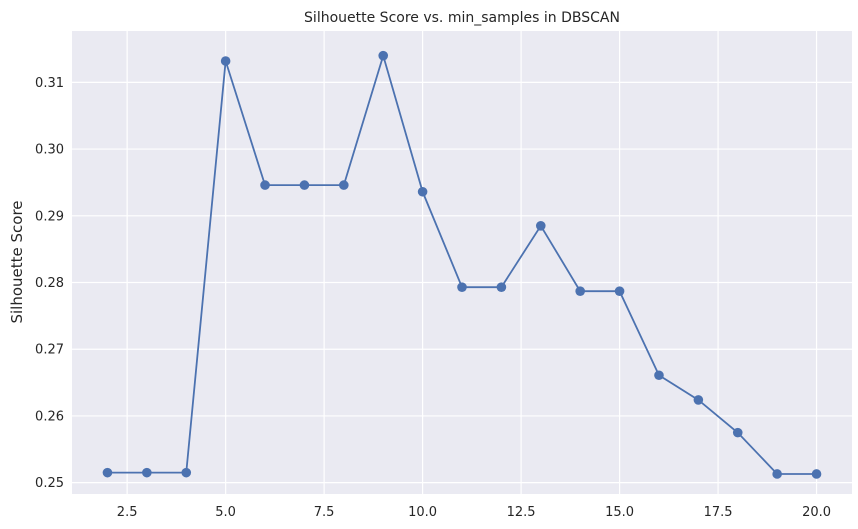  What do you see at coordinates (49, 83) in the screenshot?
I see `y-tick-label: 0.31` at bounding box center [49, 83].